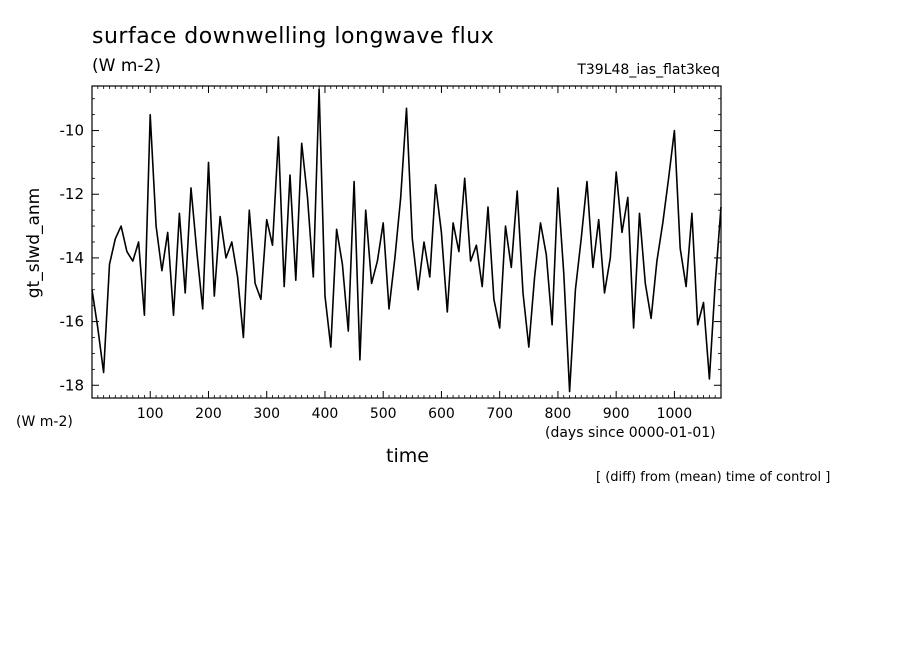  What do you see at coordinates (648, 70) in the screenshot?
I see `experiment-label: T39L48_ias_flat3keq` at bounding box center [648, 70].